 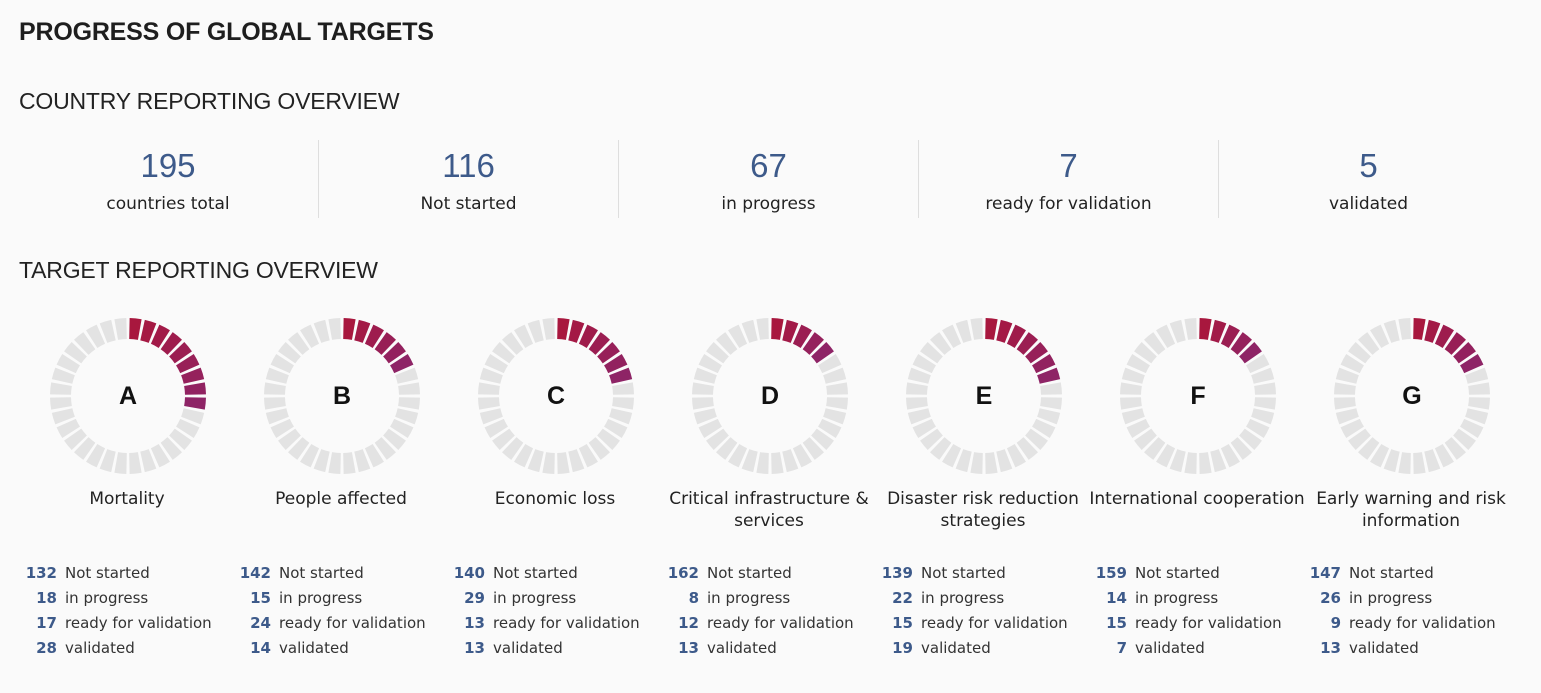 What do you see at coordinates (1198, 396) in the screenshot?
I see `target-donut-f: F` at bounding box center [1198, 396].